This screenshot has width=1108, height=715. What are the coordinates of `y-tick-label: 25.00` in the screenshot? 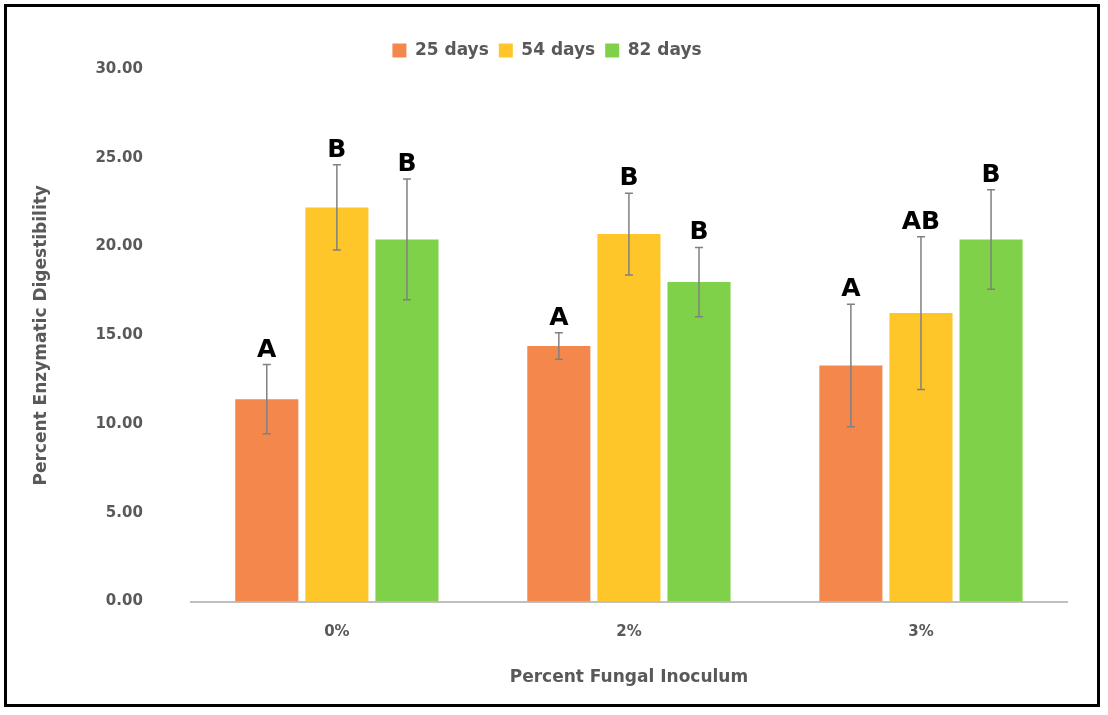 It's located at (119, 156).